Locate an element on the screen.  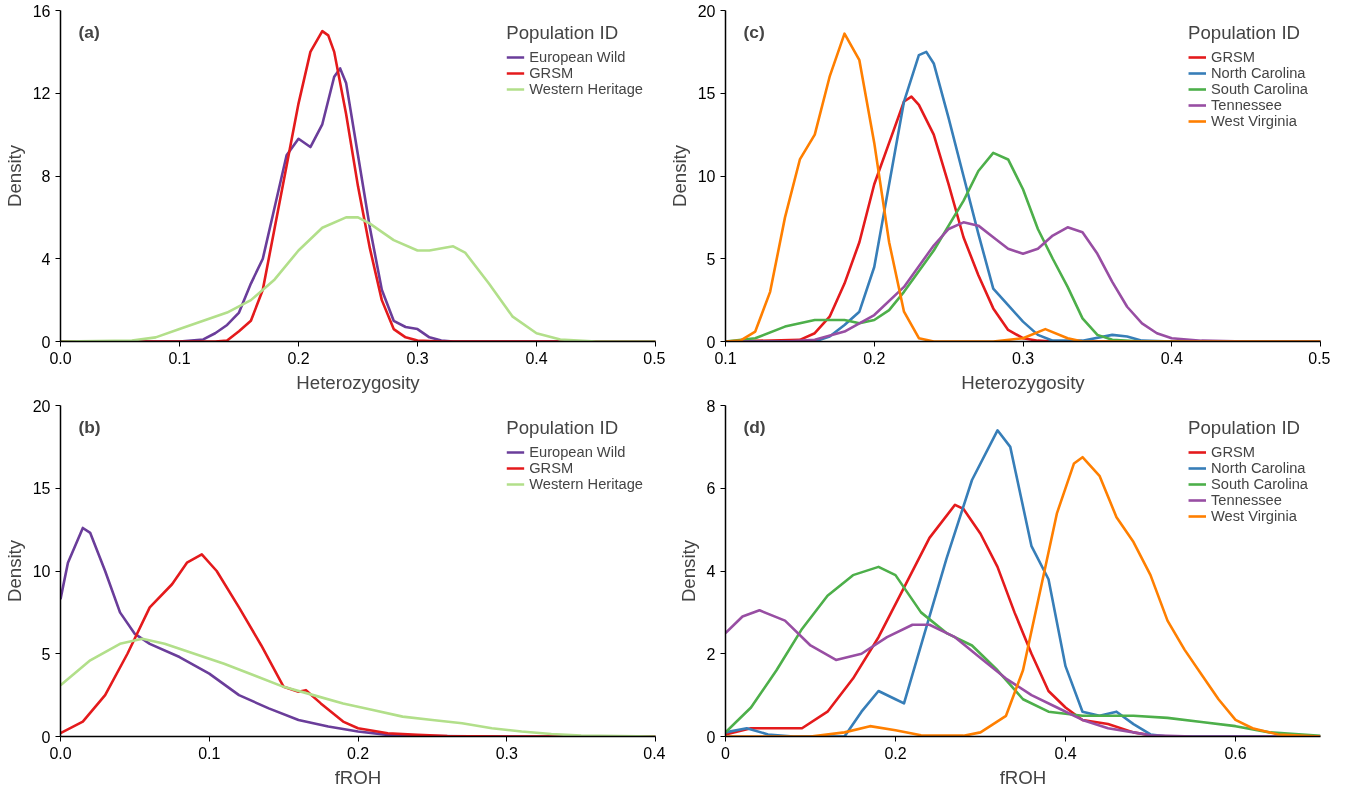
x-tick-label: 0.6 is located at coordinates (1235, 753).